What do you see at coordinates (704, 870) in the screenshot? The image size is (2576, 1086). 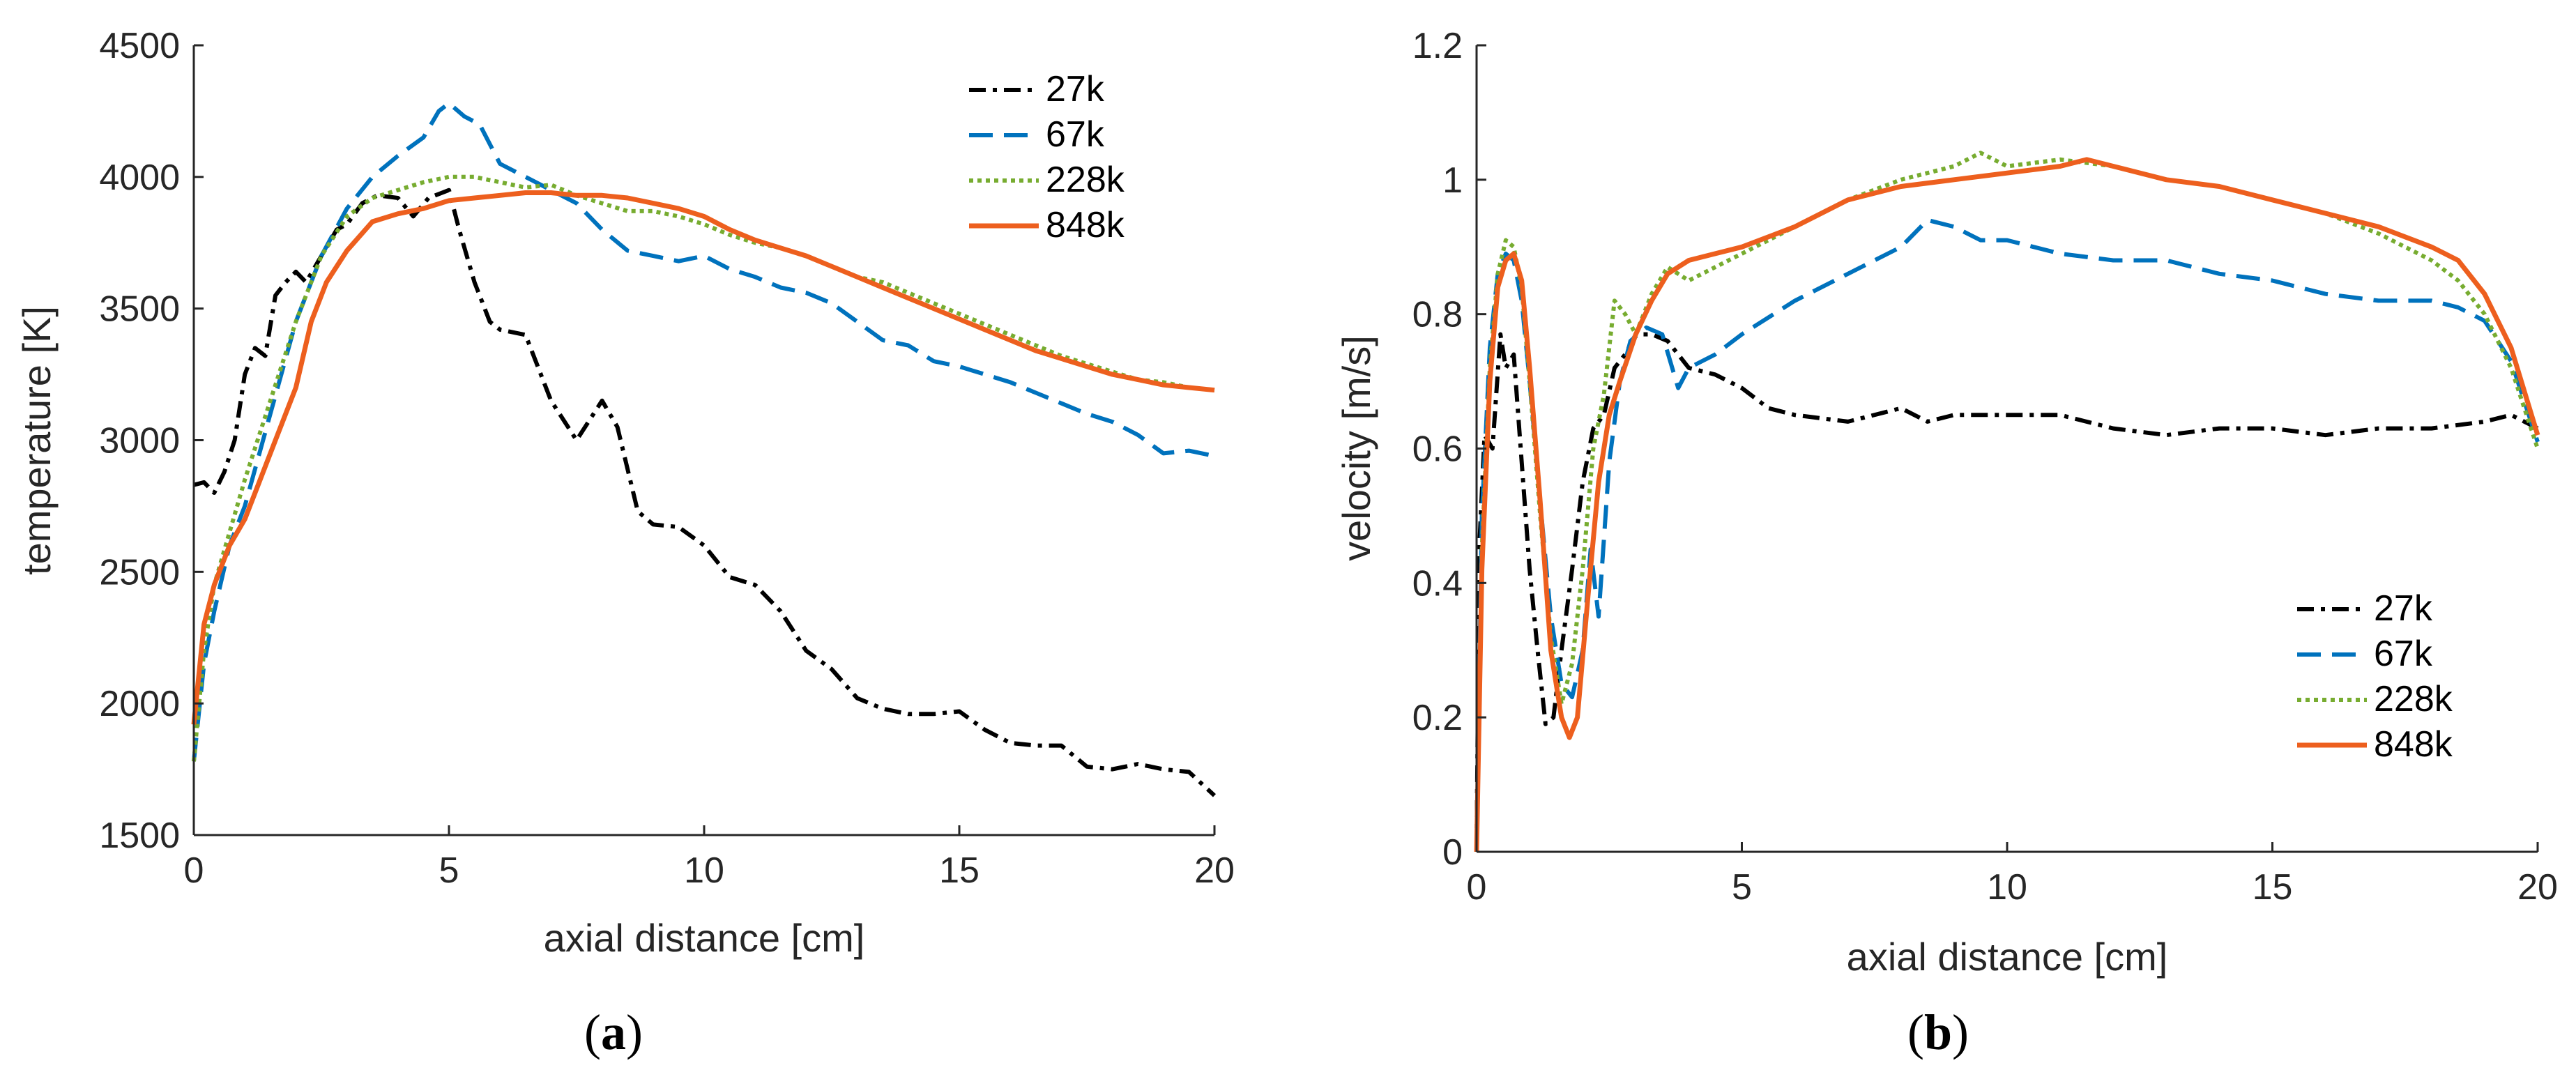 I see `temperature-x-tick-label: 10` at bounding box center [704, 870].